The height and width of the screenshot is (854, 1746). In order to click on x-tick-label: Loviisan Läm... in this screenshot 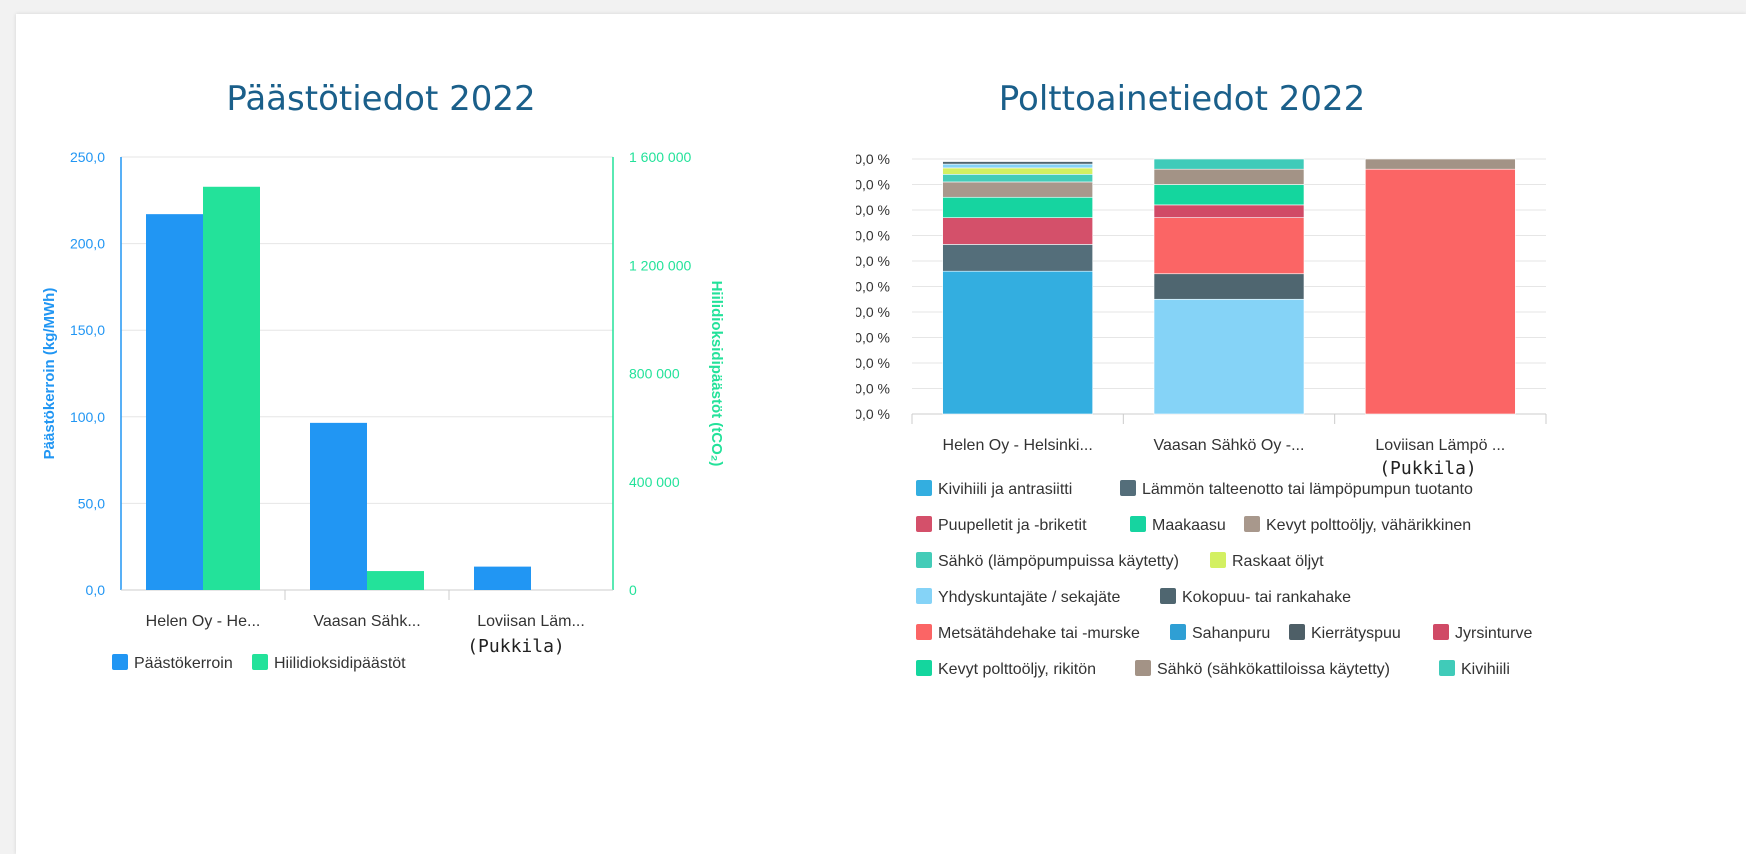, I will do `click(531, 621)`.